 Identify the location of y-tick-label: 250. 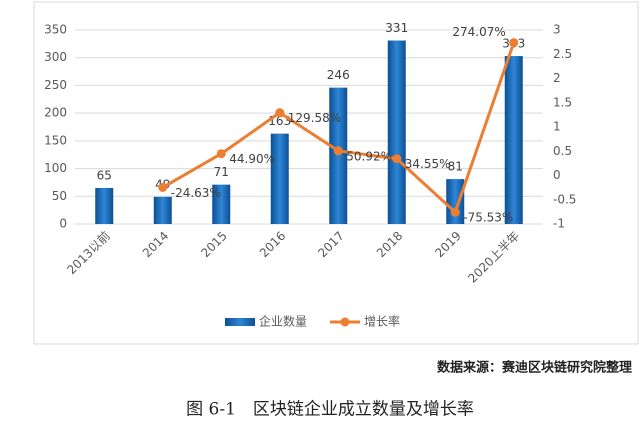
(55, 85).